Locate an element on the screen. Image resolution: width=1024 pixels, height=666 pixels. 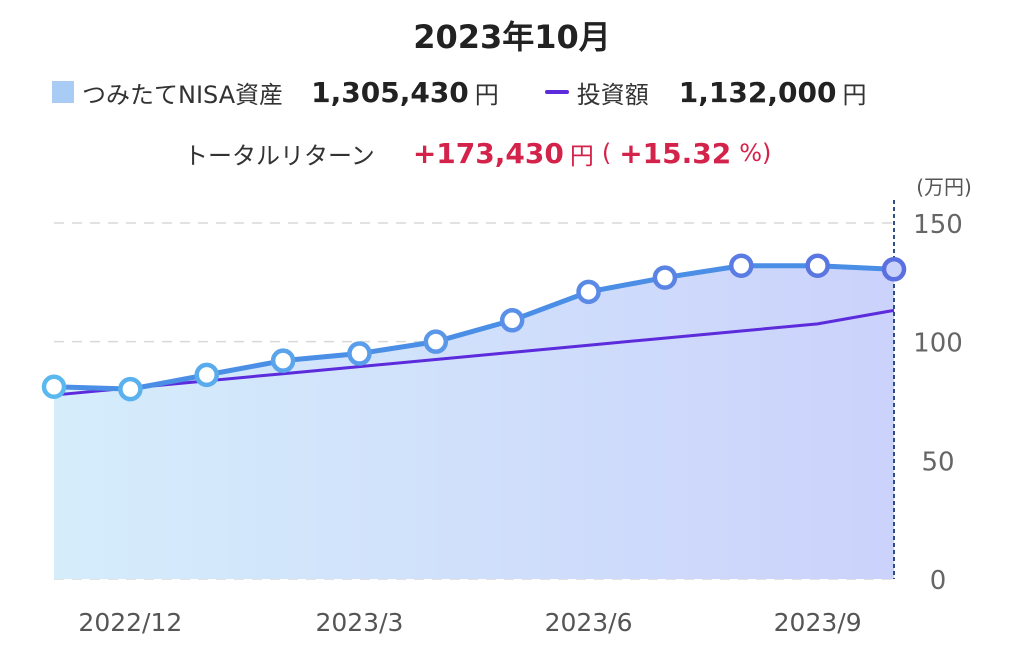
asset-legend-swatch is located at coordinates (63, 92).